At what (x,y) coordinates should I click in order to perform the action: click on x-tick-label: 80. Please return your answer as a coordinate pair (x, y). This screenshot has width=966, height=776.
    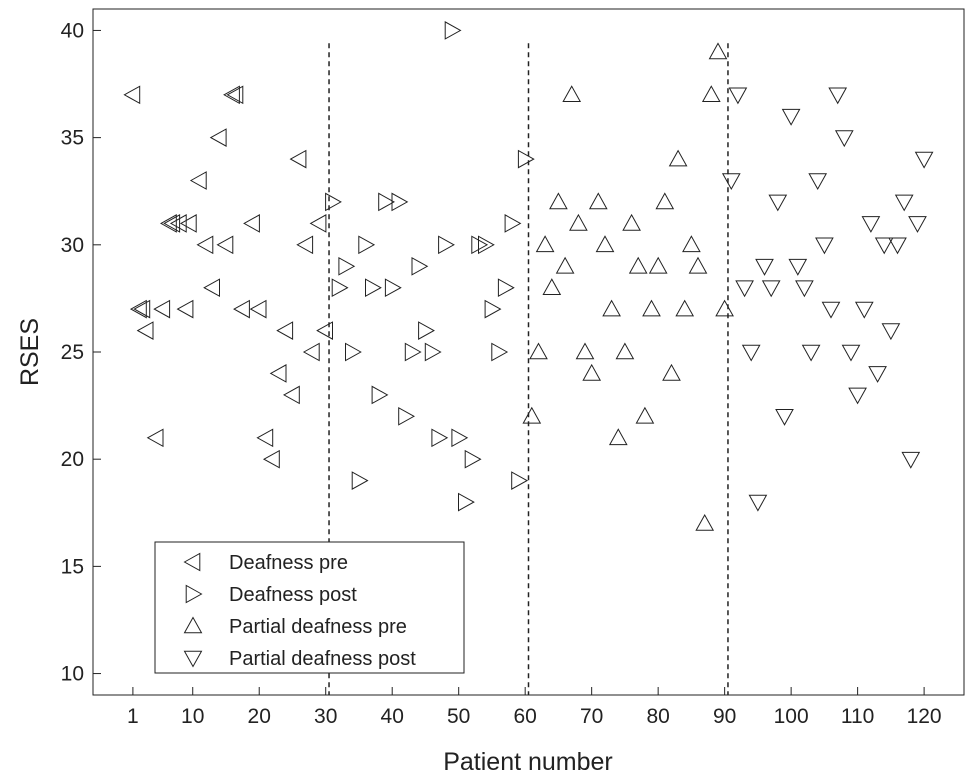
    Looking at the image, I should click on (657, 716).